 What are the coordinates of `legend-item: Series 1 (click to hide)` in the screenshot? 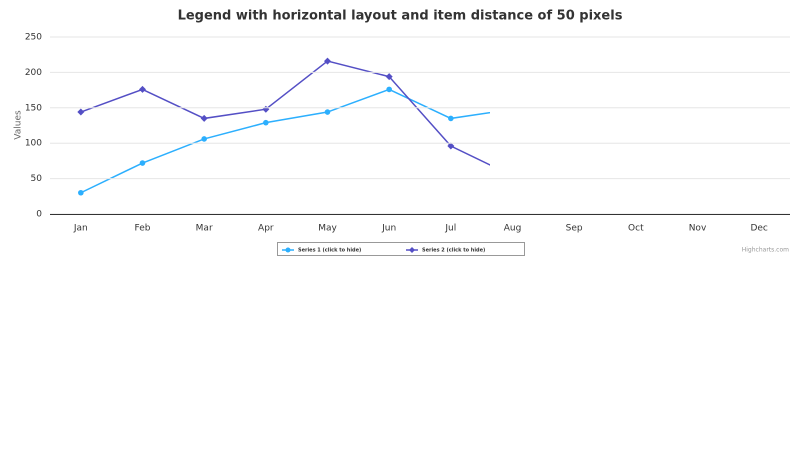 It's located at (329, 251).